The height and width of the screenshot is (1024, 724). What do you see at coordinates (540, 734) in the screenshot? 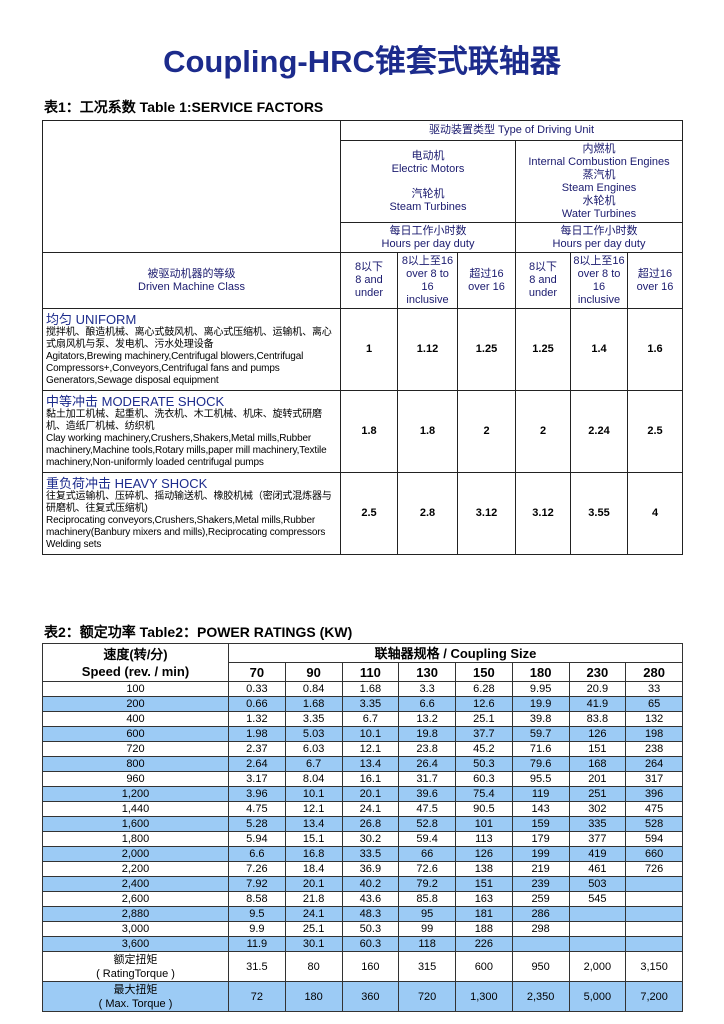
I see `power-value: 59.7` at bounding box center [540, 734].